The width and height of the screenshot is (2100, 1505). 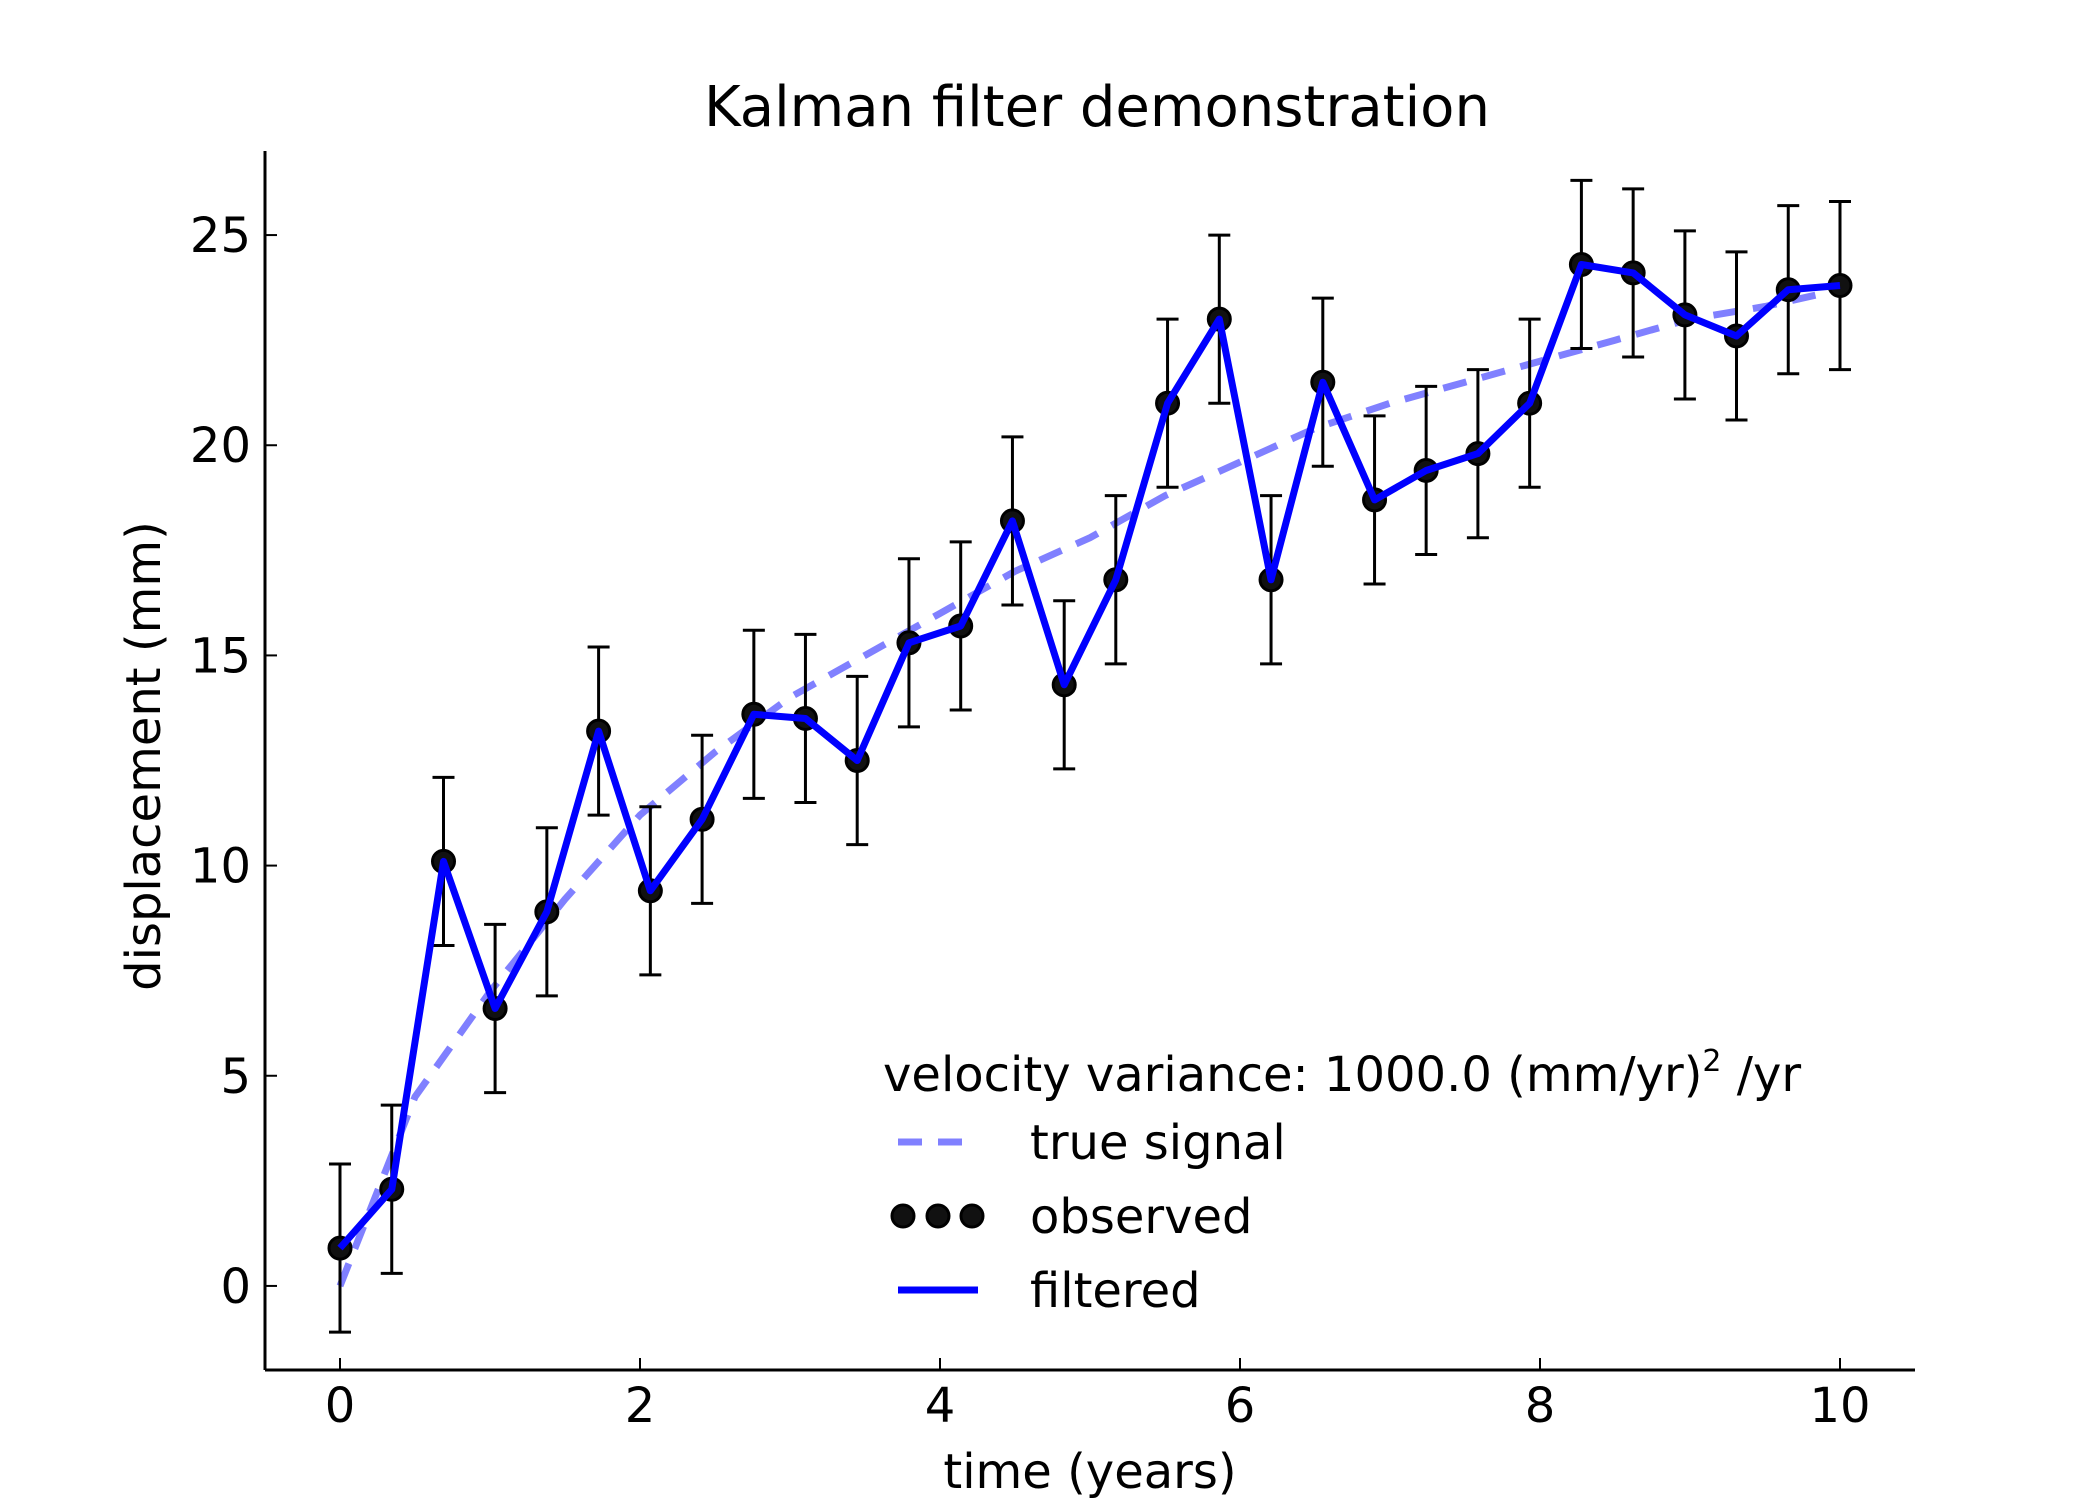 I want to click on legend-item: true signal, so click(x=1092, y=1143).